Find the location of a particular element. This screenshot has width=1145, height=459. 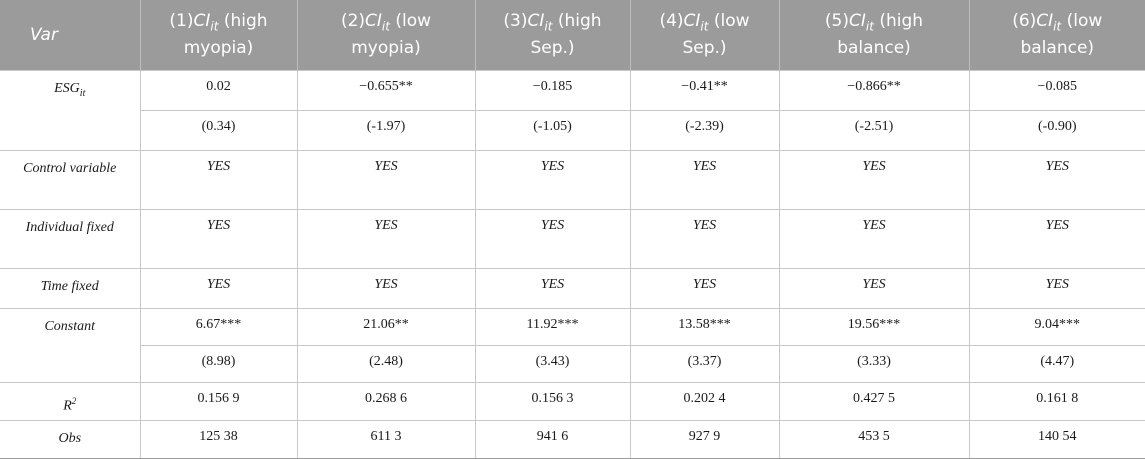

header-col-2: (2)CIit (low myopia) is located at coordinates (386, 35).